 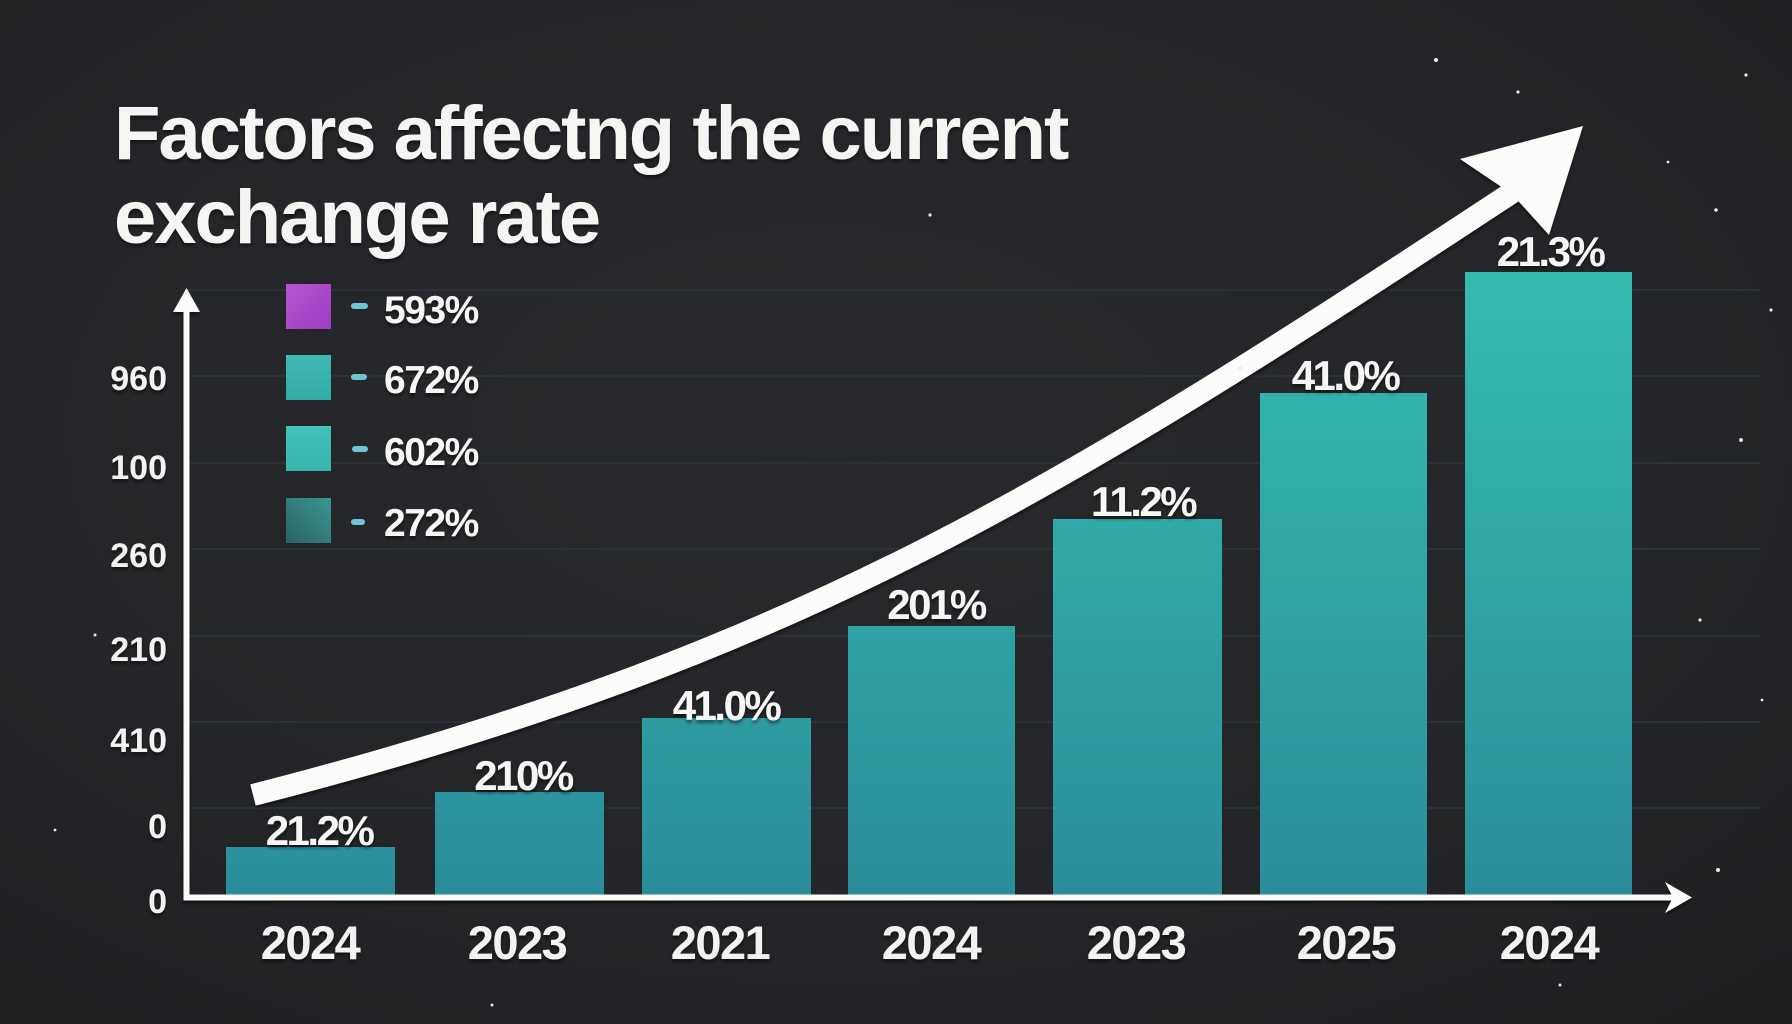 I want to click on svg-text: 2025, so click(x=1346, y=942).